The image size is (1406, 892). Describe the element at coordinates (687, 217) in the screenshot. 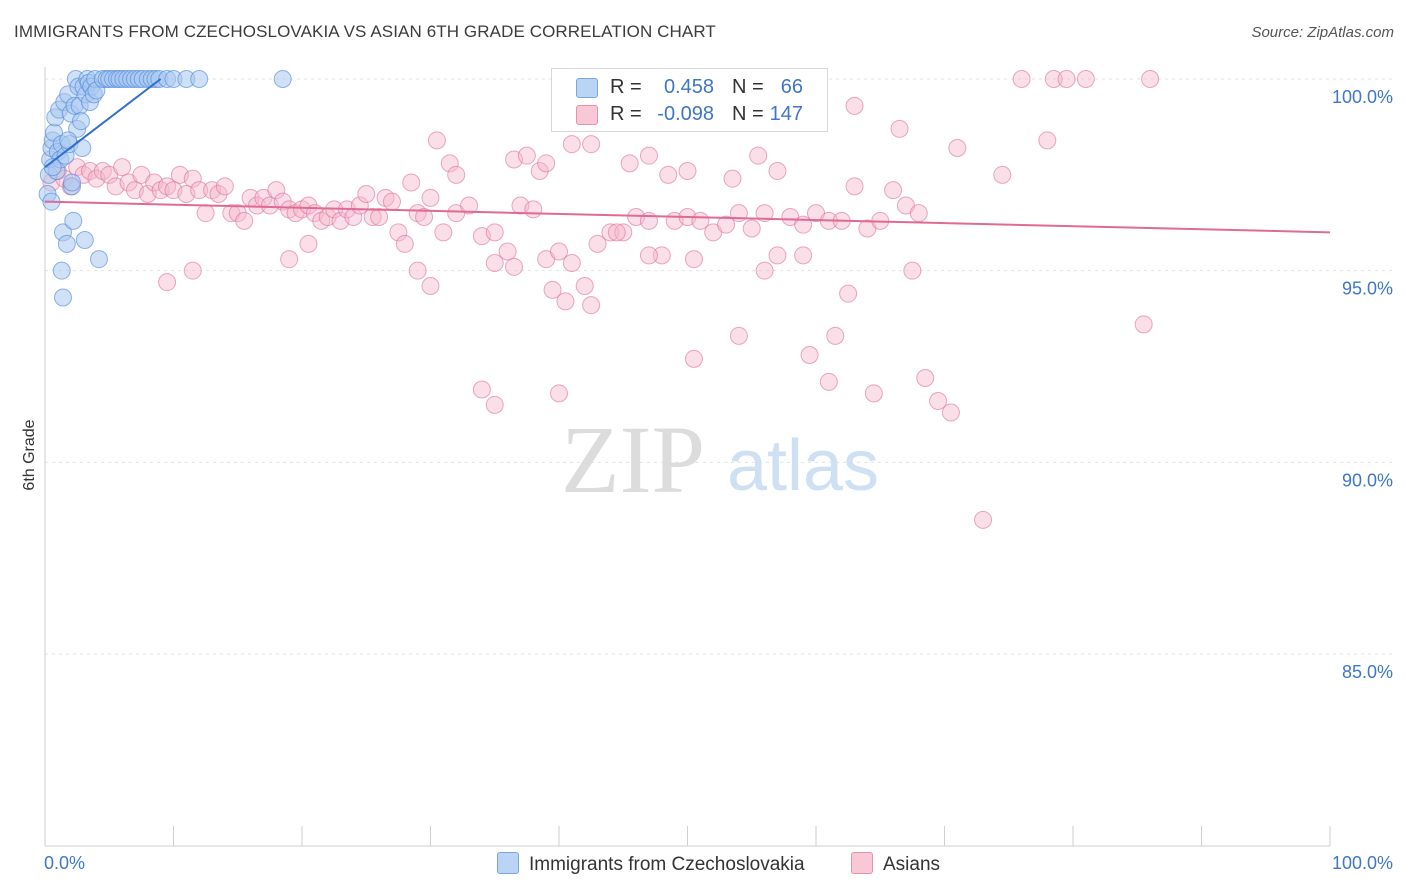

I see `trendline-asians` at that location.